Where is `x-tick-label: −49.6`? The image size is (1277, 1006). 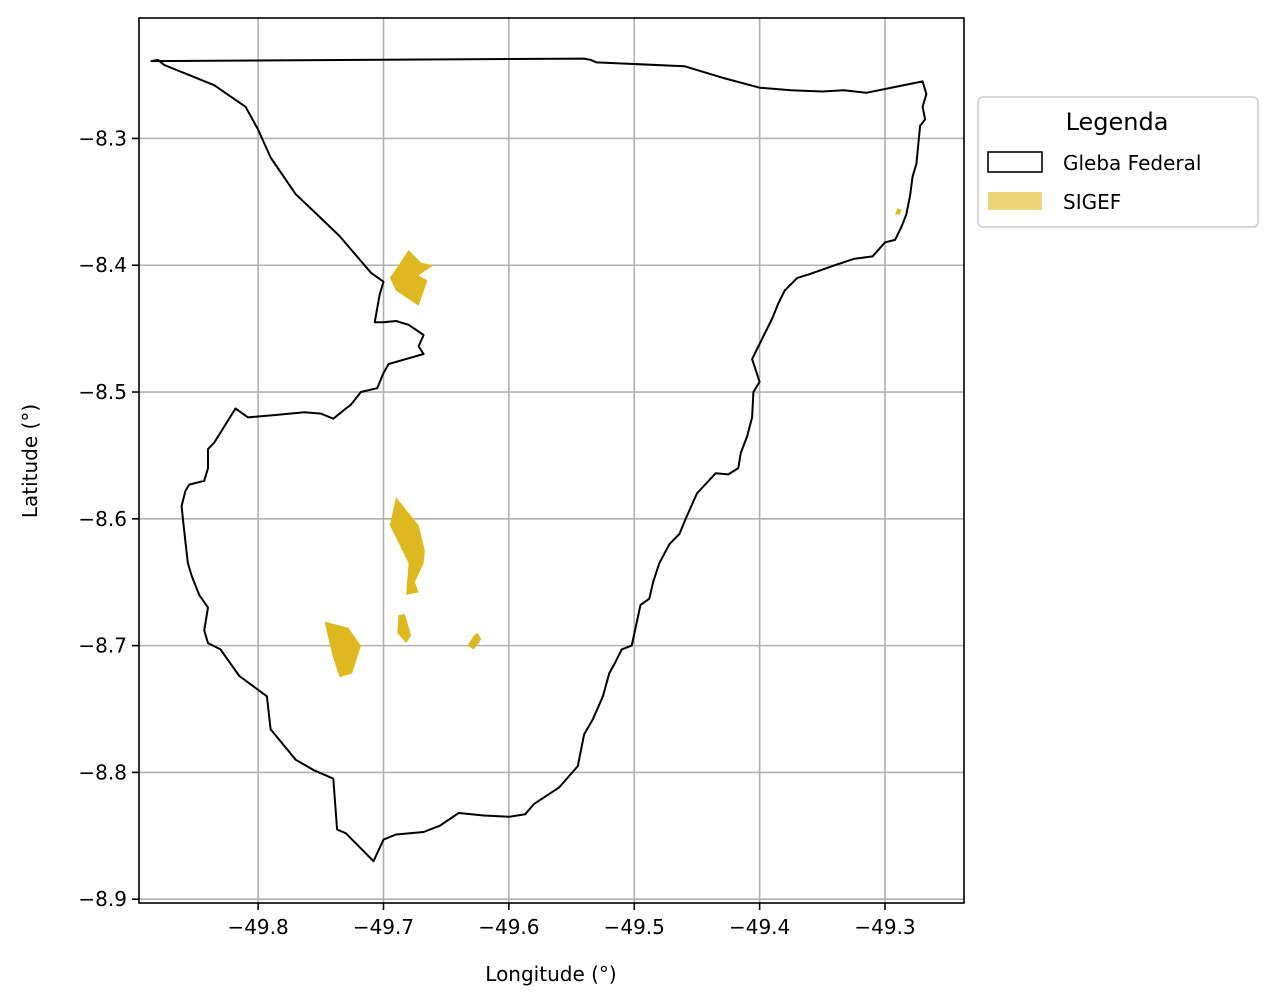 x-tick-label: −49.6 is located at coordinates (508, 927).